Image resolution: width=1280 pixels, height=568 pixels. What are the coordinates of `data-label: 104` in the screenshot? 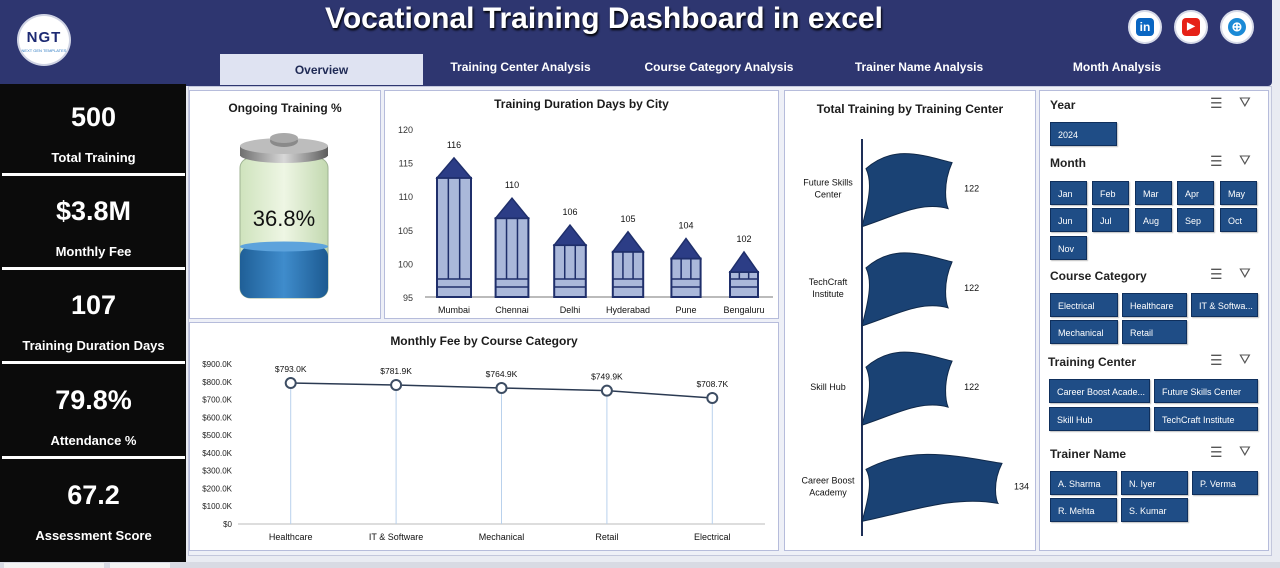 It's located at (685, 226).